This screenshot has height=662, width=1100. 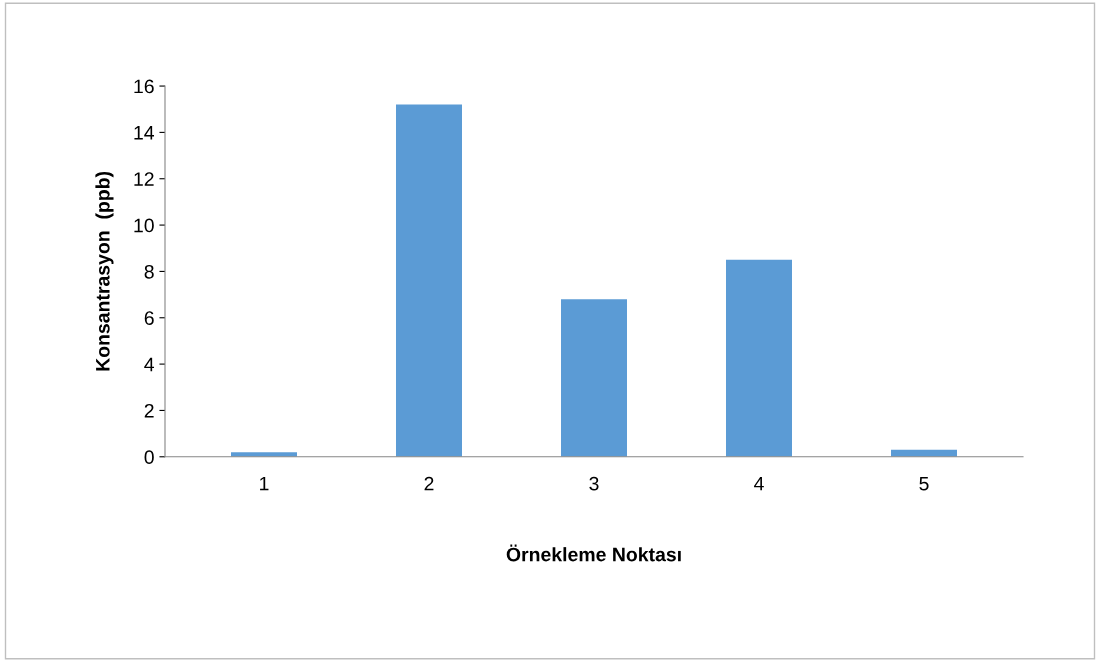 What do you see at coordinates (149, 364) in the screenshot?
I see `y-tick-label: 4` at bounding box center [149, 364].